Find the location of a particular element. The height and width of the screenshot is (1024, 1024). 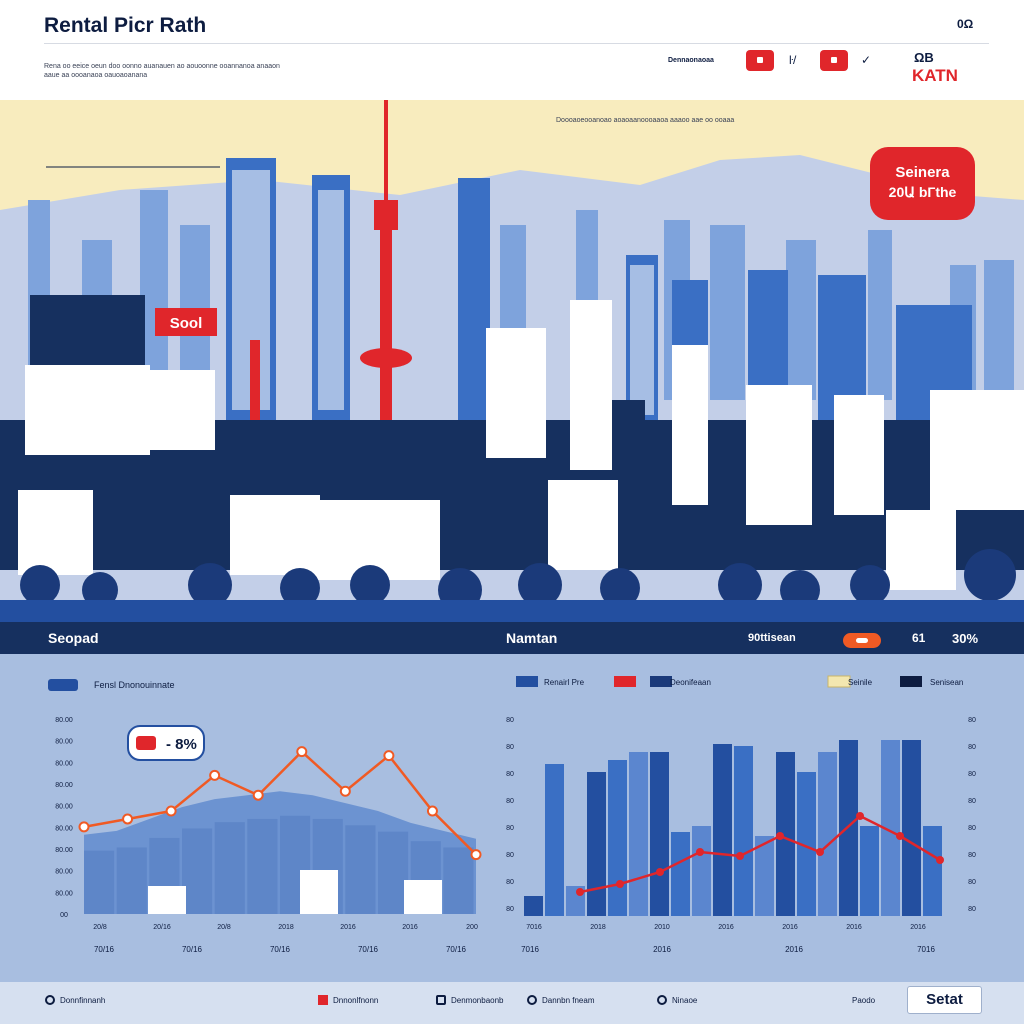

chart2-legend-label: Renairl Pre is located at coordinates (564, 682).